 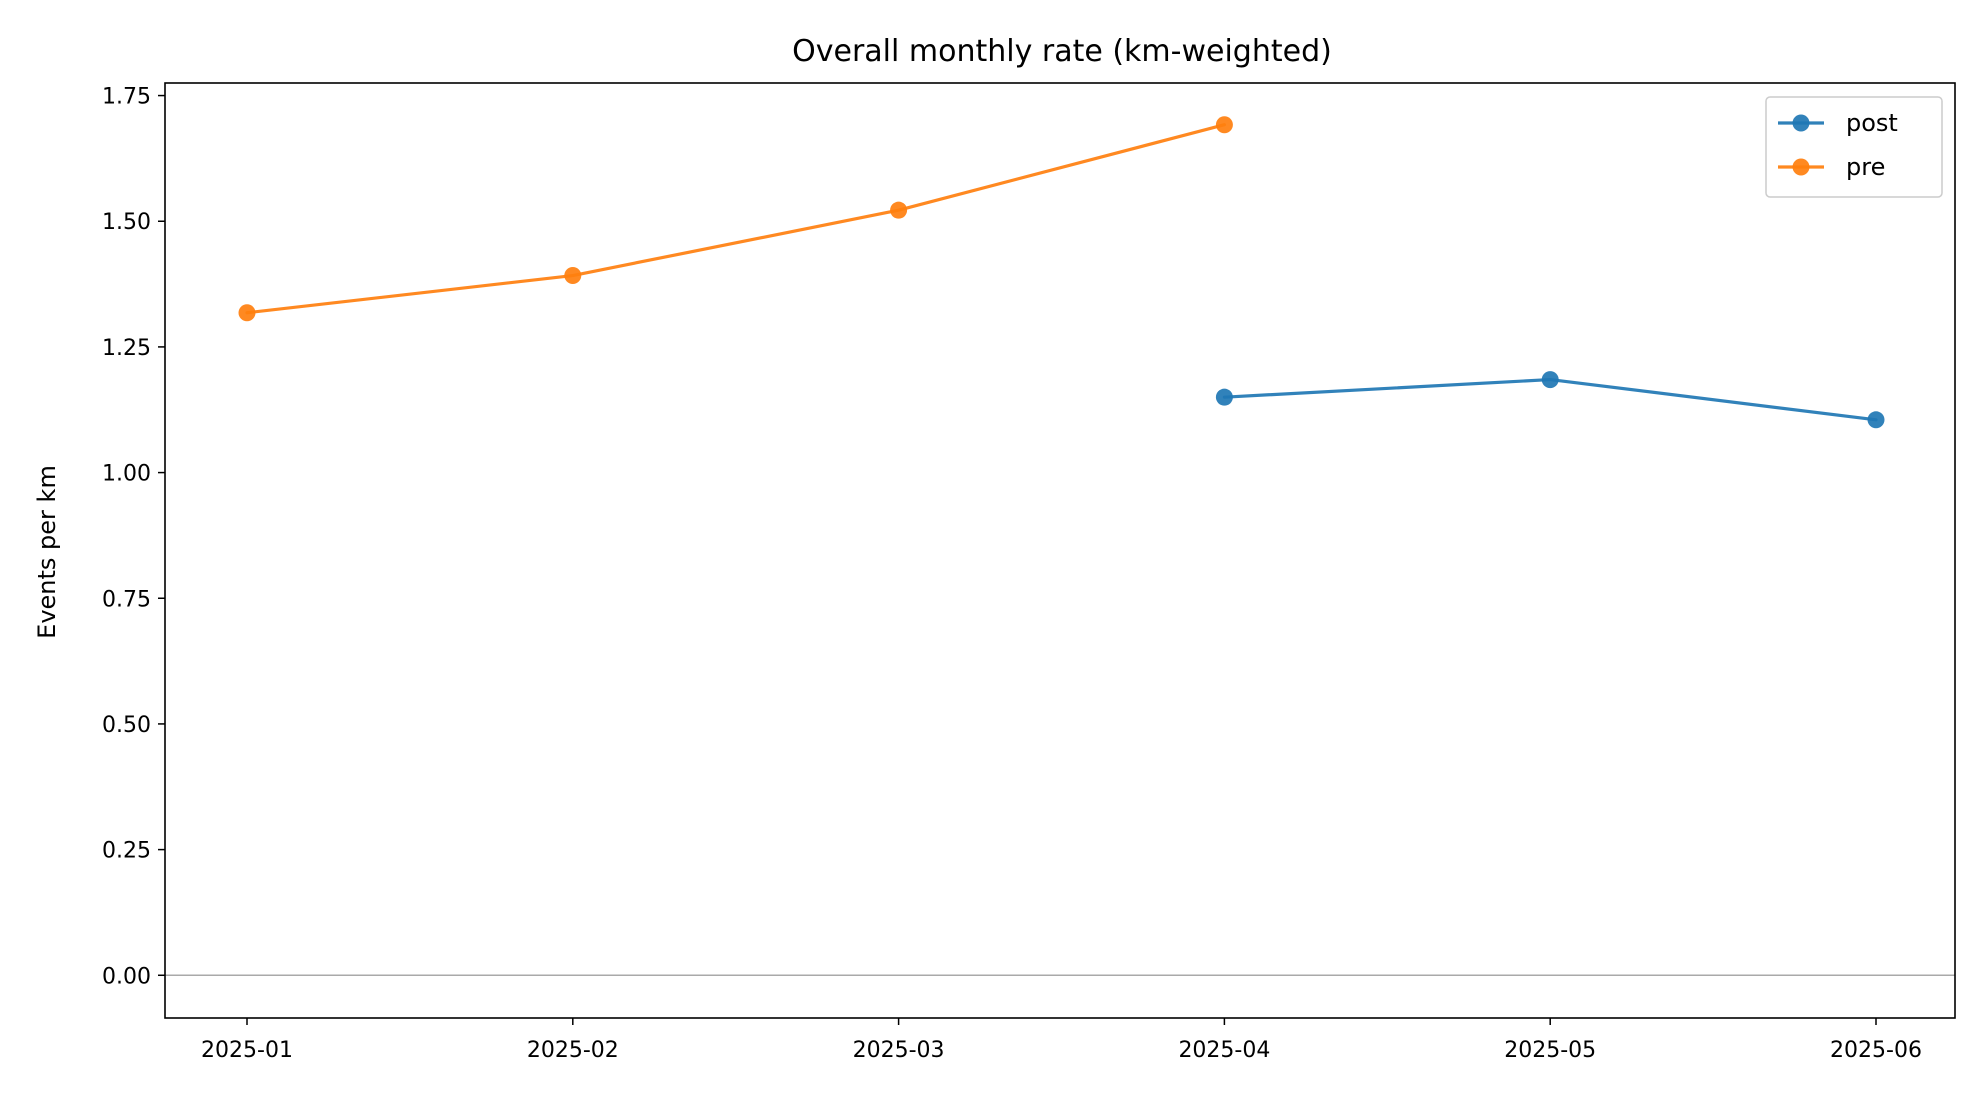 I want to click on legend-label-pre: pre, so click(x=1865, y=167).